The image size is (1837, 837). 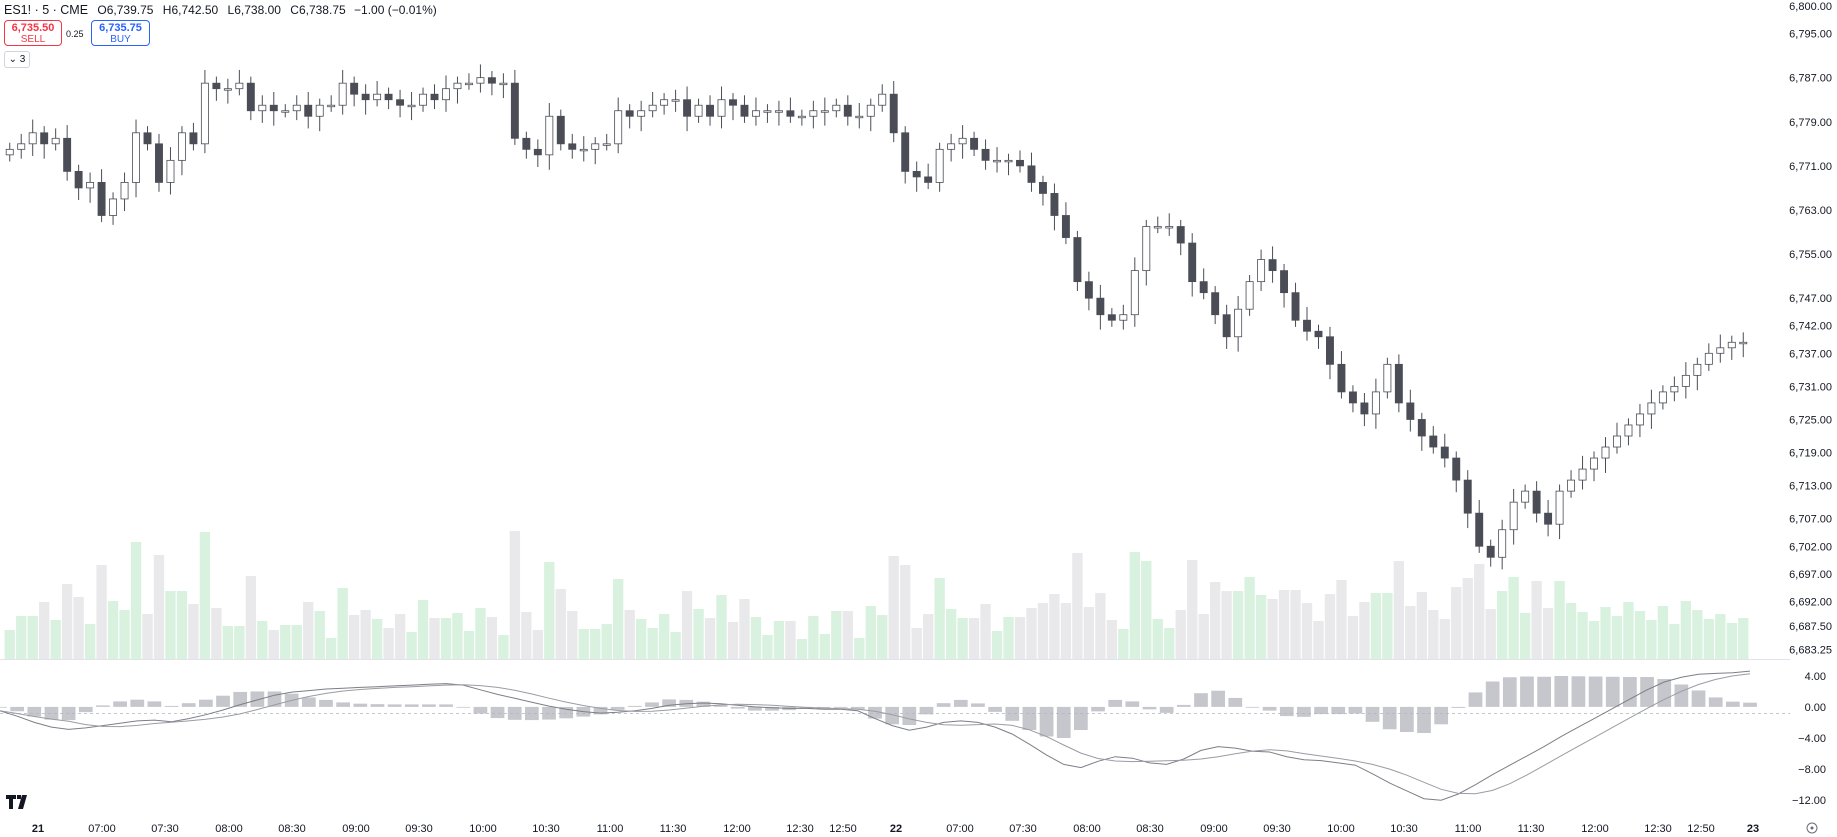 I want to click on symbol-name: ES1! · 5 · CME, so click(x=46, y=10).